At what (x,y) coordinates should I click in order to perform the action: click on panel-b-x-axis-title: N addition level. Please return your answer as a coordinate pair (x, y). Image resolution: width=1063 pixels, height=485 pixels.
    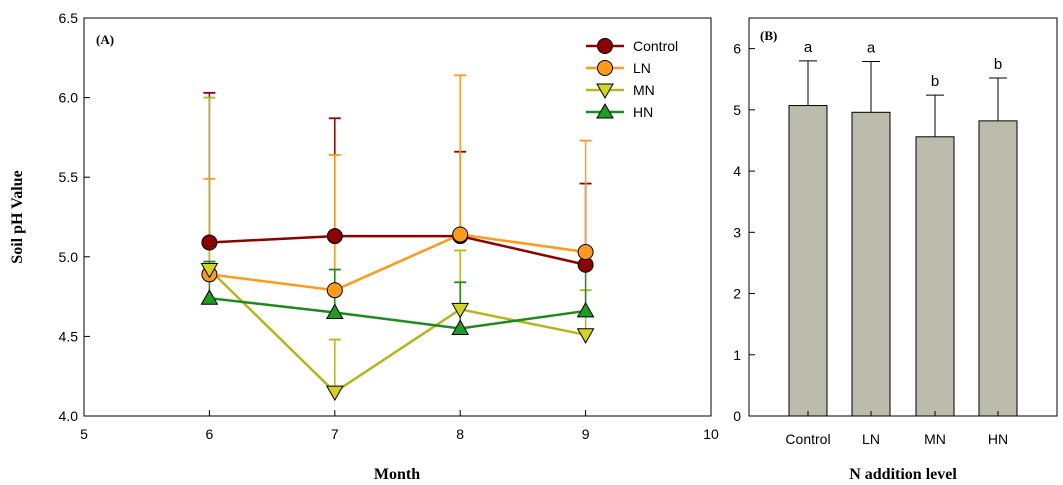
    Looking at the image, I should click on (903, 474).